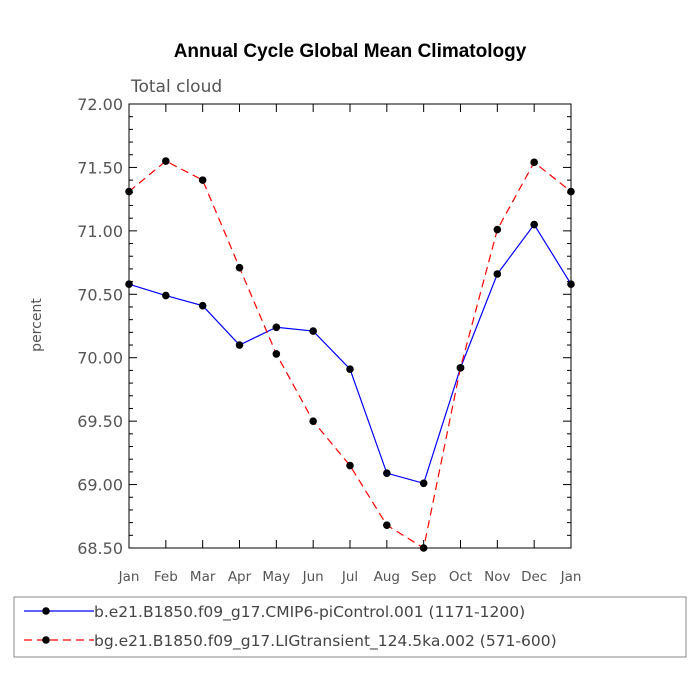  I want to click on x-tick-label: Aug, so click(387, 577).